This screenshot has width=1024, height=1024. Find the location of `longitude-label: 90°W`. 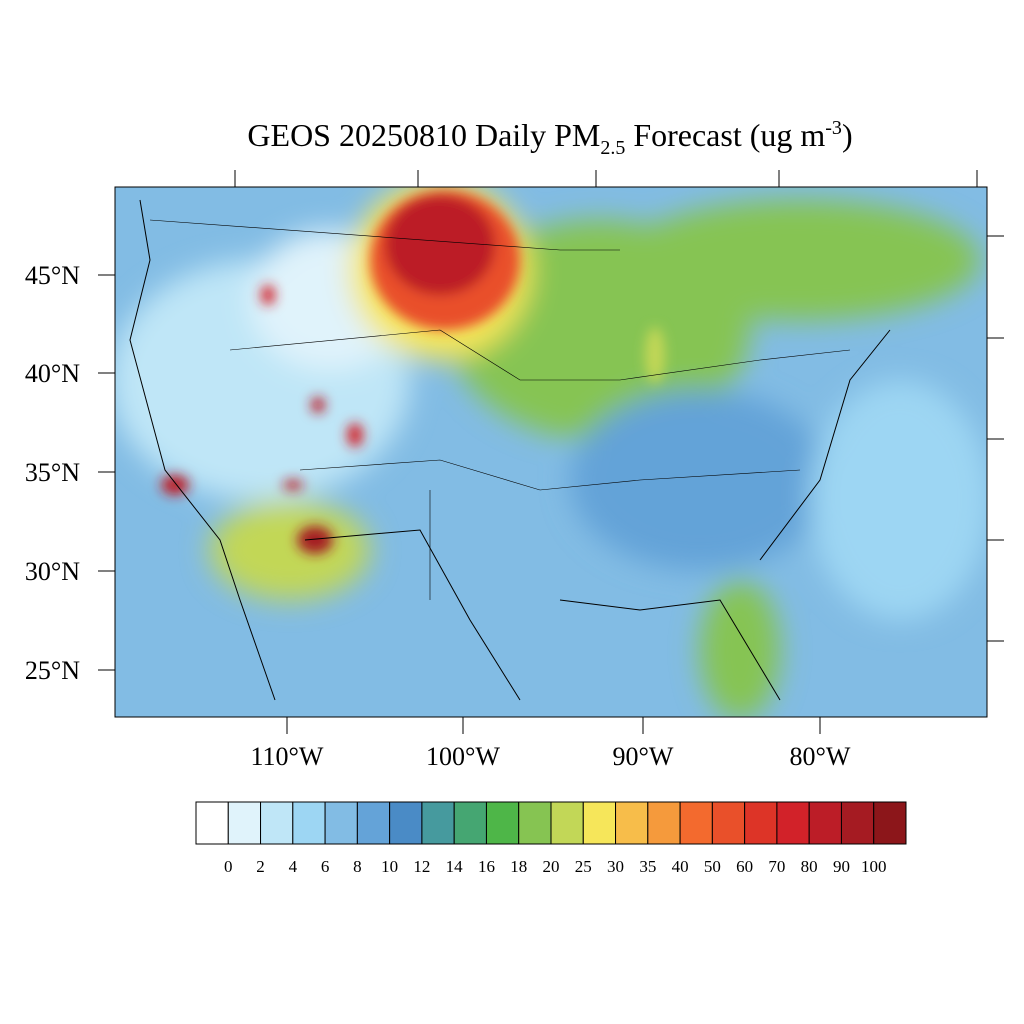

longitude-label: 90°W is located at coordinates (643, 756).